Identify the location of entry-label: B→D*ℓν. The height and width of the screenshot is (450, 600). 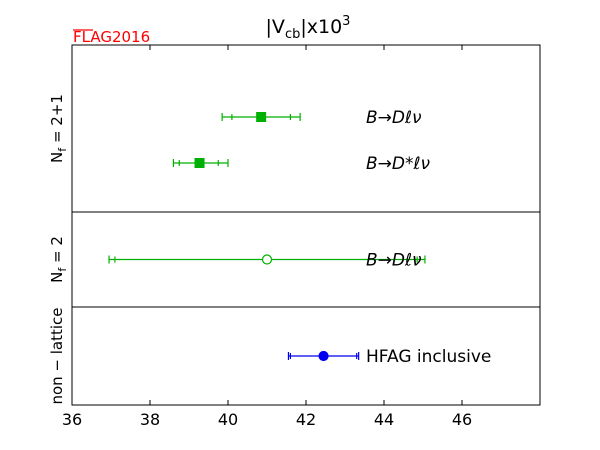
(398, 164).